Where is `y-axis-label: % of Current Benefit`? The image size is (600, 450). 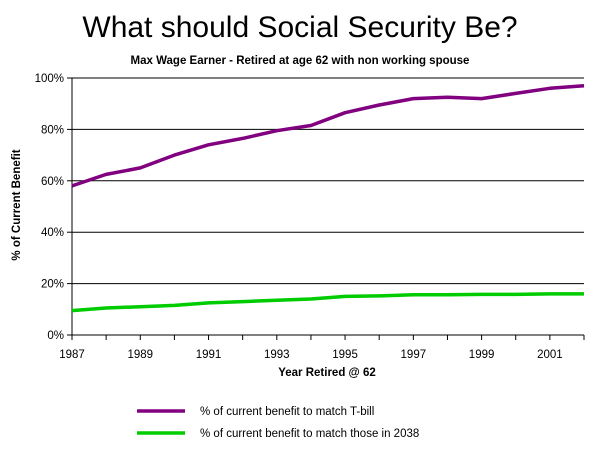
y-axis-label: % of Current Benefit is located at coordinates (17, 204).